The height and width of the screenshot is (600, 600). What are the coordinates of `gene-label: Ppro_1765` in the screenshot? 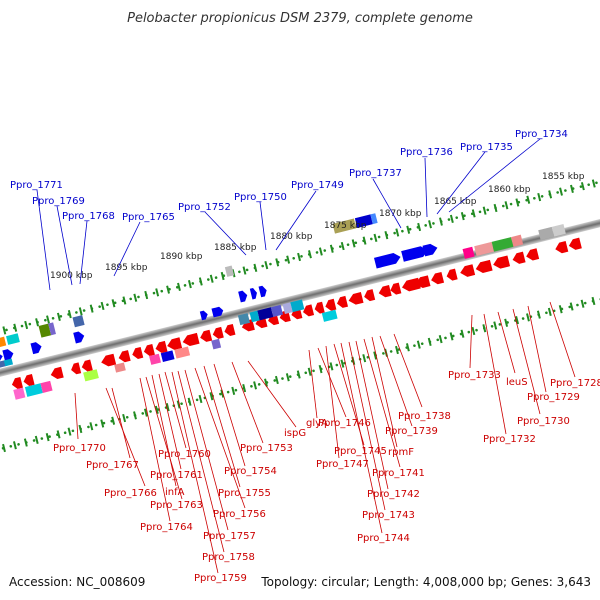 It's located at (148, 217).